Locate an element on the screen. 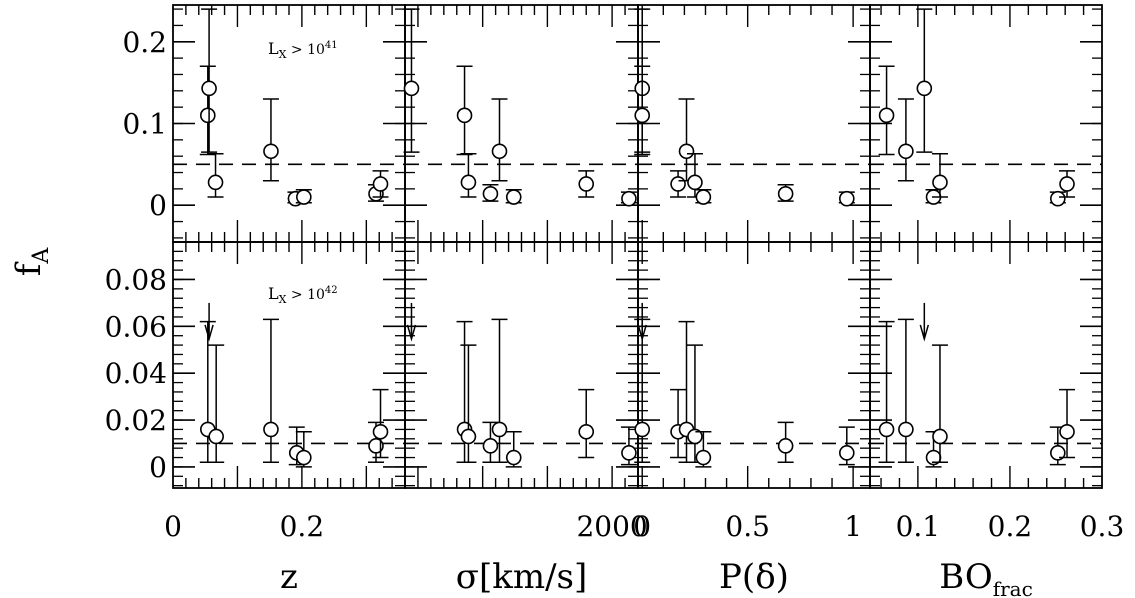 The width and height of the screenshot is (1135, 598). panel-bottom-P: 0 0.5 1 P(δ) is located at coordinates (752, 419).